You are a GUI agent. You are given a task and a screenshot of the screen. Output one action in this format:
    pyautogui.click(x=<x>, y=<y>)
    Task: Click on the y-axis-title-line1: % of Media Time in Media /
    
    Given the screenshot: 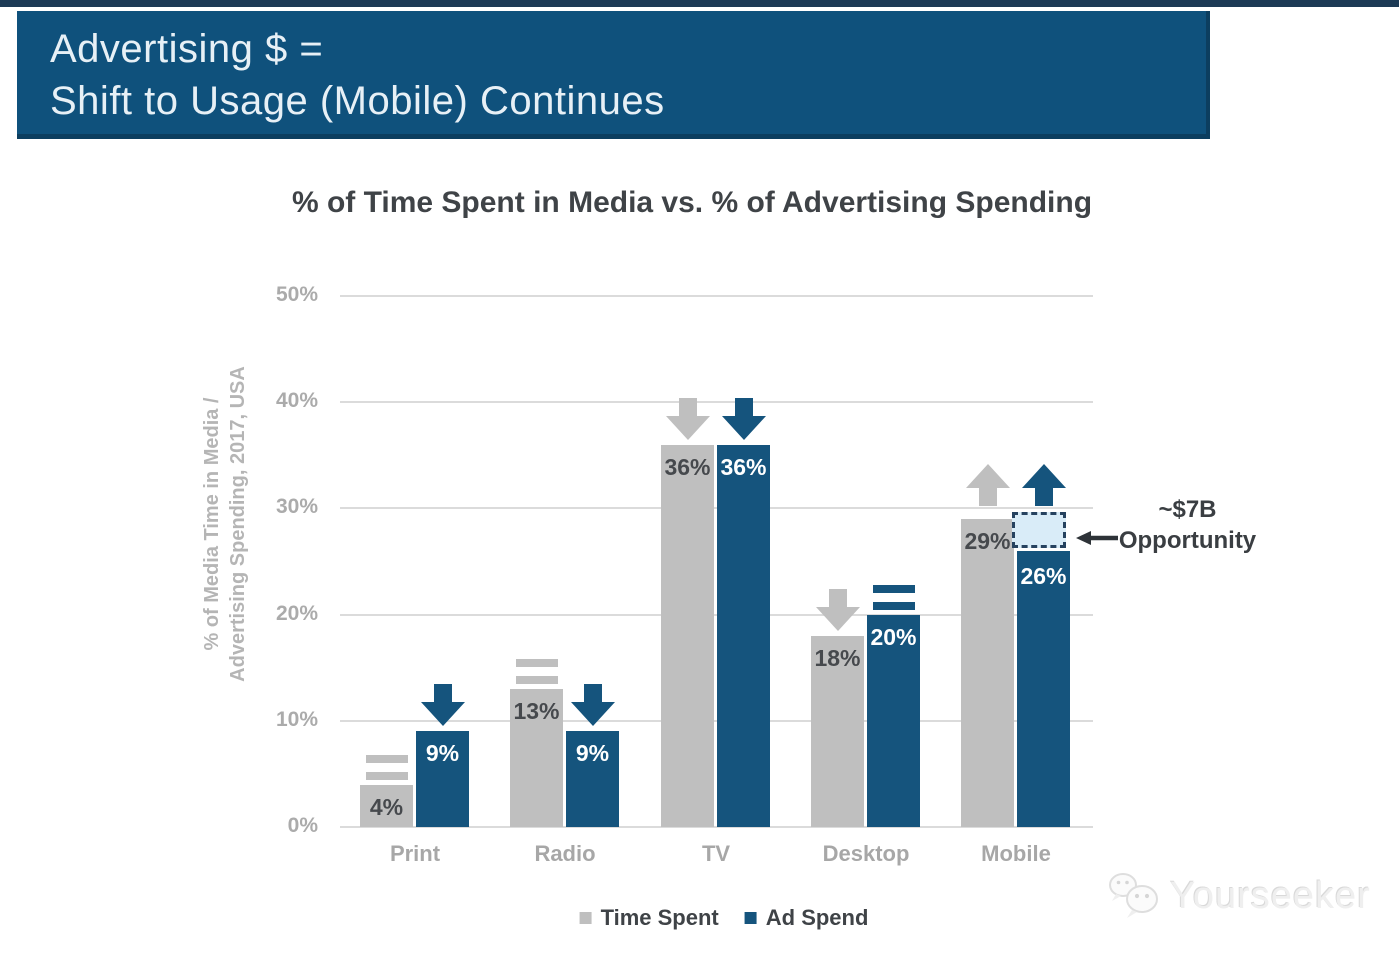 What is the action you would take?
    pyautogui.click(x=212, y=524)
    